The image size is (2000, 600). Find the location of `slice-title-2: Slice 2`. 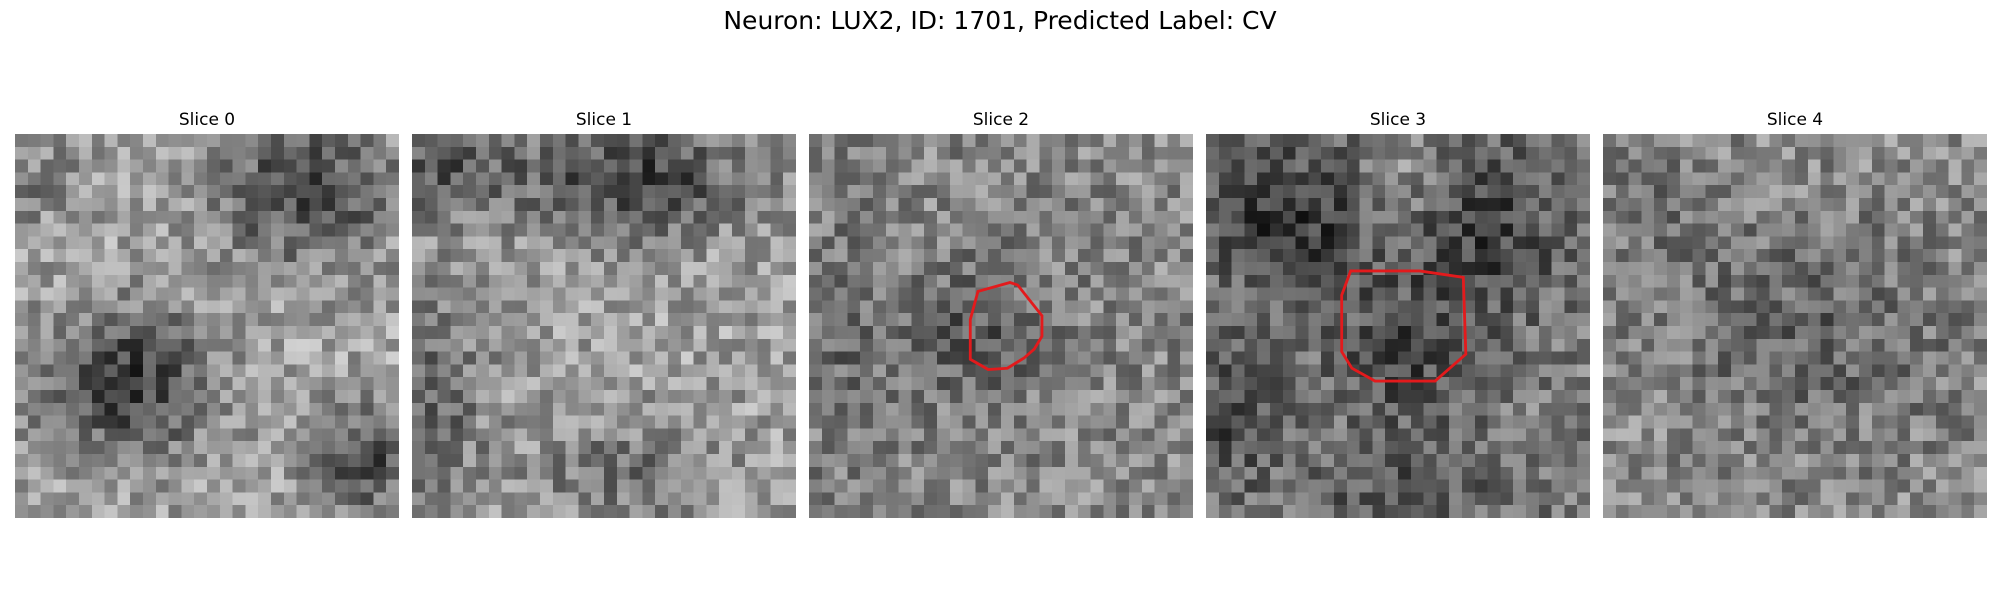

slice-title-2: Slice 2 is located at coordinates (1001, 120).